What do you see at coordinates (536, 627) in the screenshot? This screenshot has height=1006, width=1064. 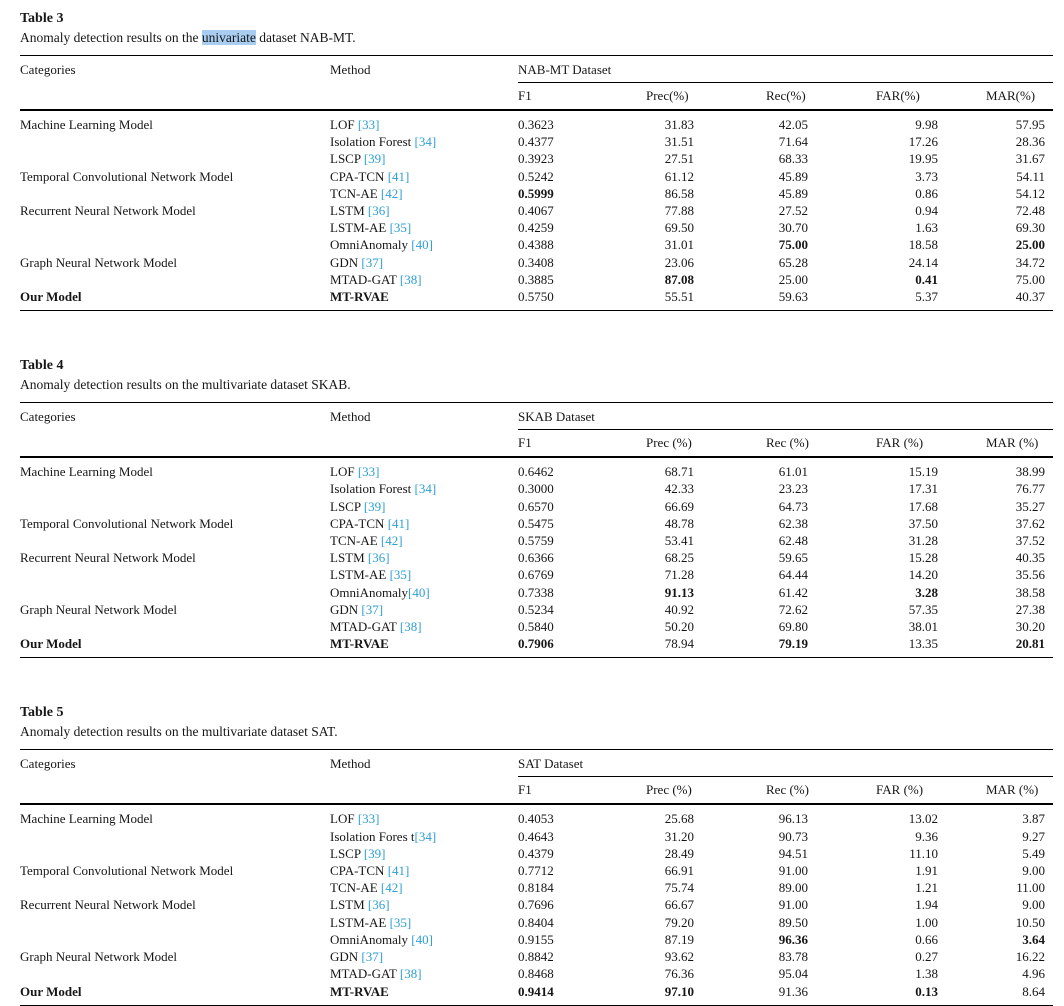 I see `f1-value: 0.5840` at bounding box center [536, 627].